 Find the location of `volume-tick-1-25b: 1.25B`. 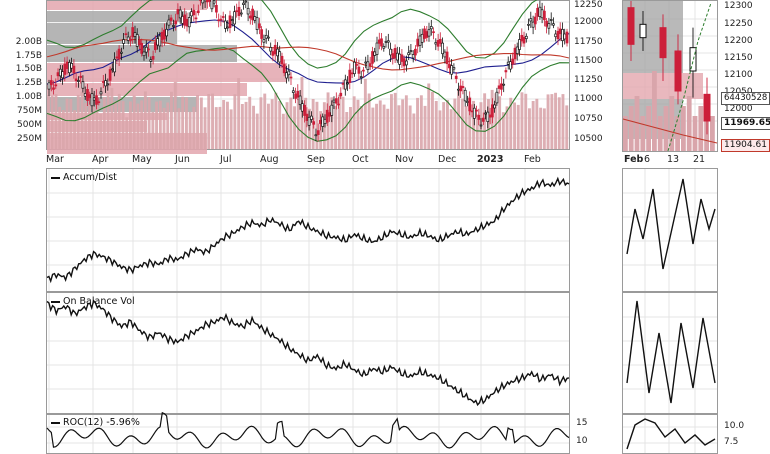

volume-tick-1-25b: 1.25B is located at coordinates (28, 83).